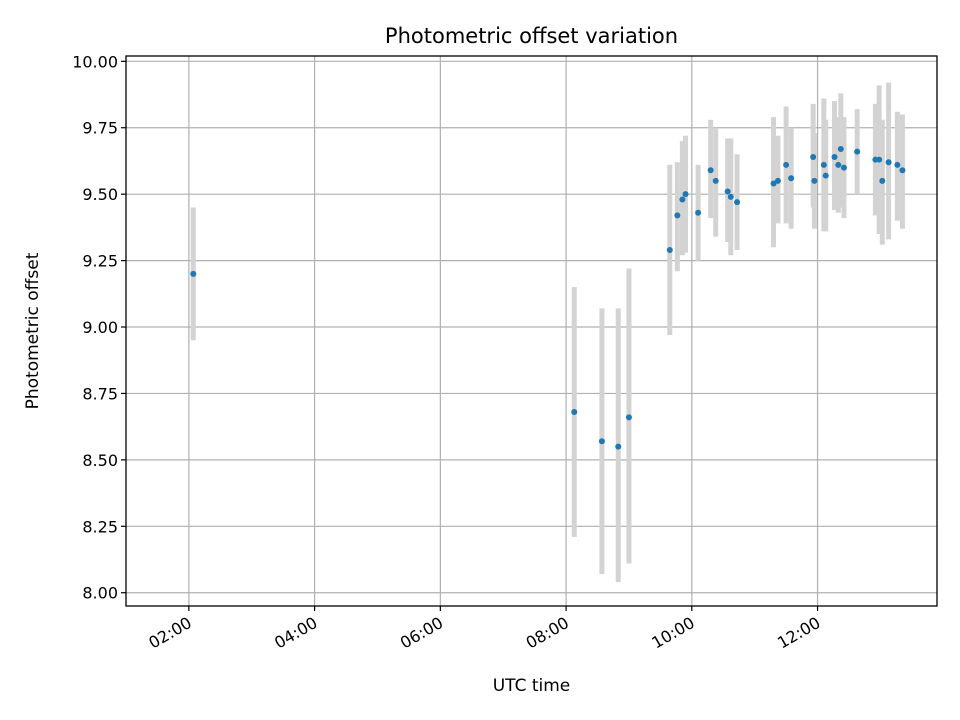  I want to click on x-axis-label: UTC time, so click(532, 686).